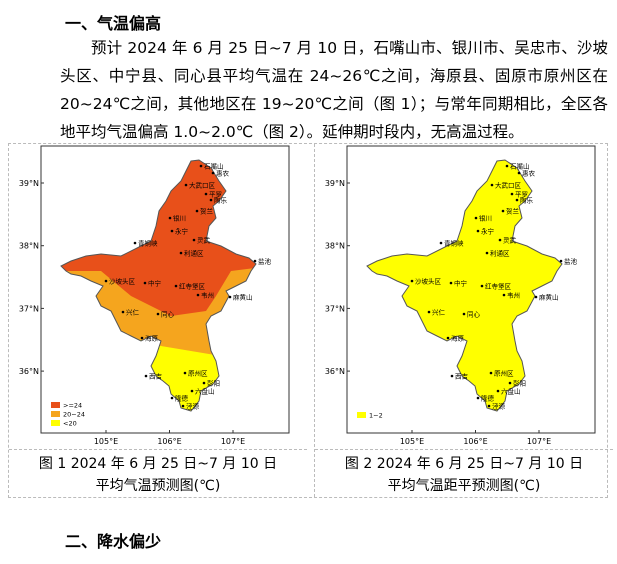 Image resolution: width=617 pixels, height=564 pixels. Describe the element at coordinates (462, 377) in the screenshot. I see `city-label: 西吉` at that location.